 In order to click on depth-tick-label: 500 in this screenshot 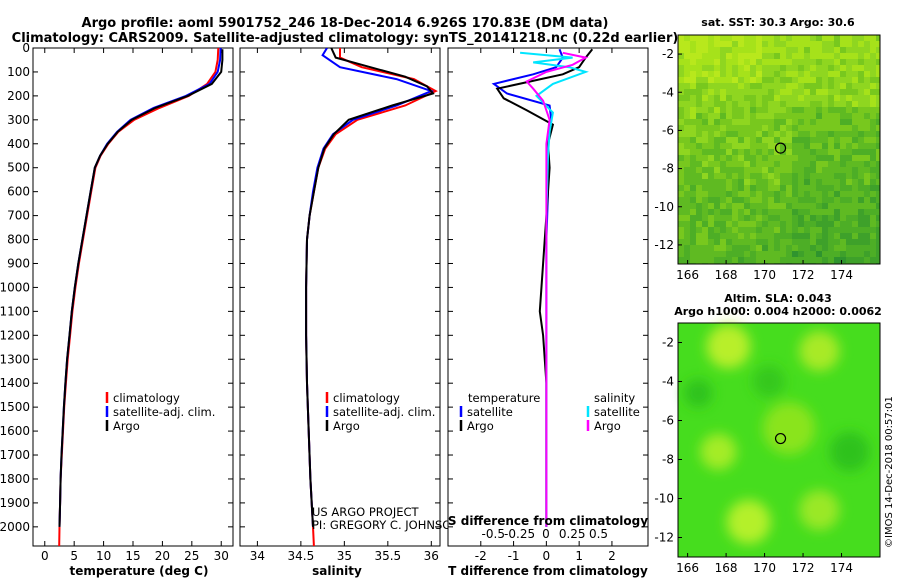, I will do `click(18, 168)`.